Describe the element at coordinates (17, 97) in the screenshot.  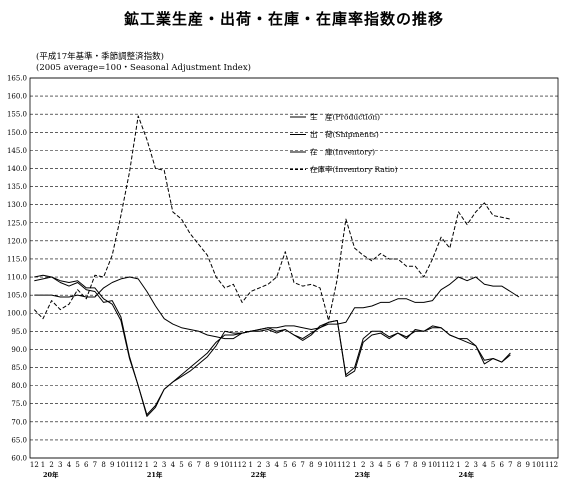
I see `y-tick-label: 160.0` at that location.